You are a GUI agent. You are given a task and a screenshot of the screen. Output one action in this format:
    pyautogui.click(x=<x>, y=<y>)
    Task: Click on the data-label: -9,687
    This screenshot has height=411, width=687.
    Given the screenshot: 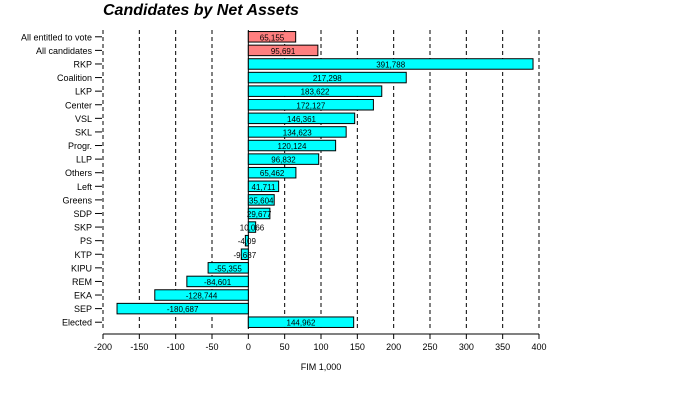 What is the action you would take?
    pyautogui.click(x=244, y=255)
    